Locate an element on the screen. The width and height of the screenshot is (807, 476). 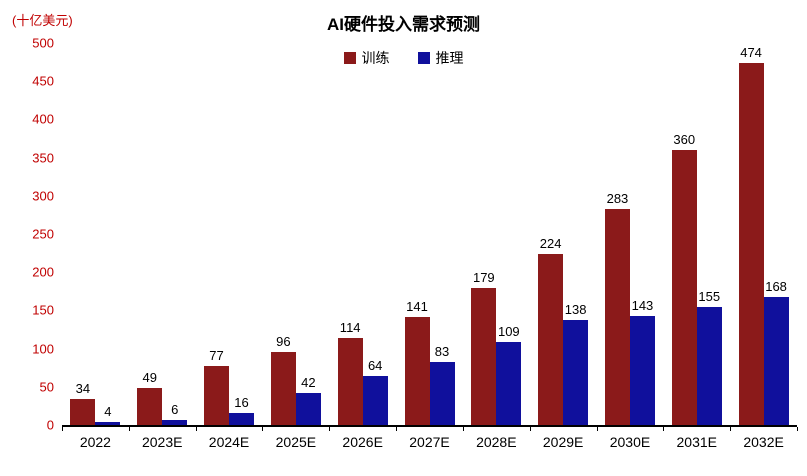
bar-value-training: 474 is located at coordinates (751, 52).